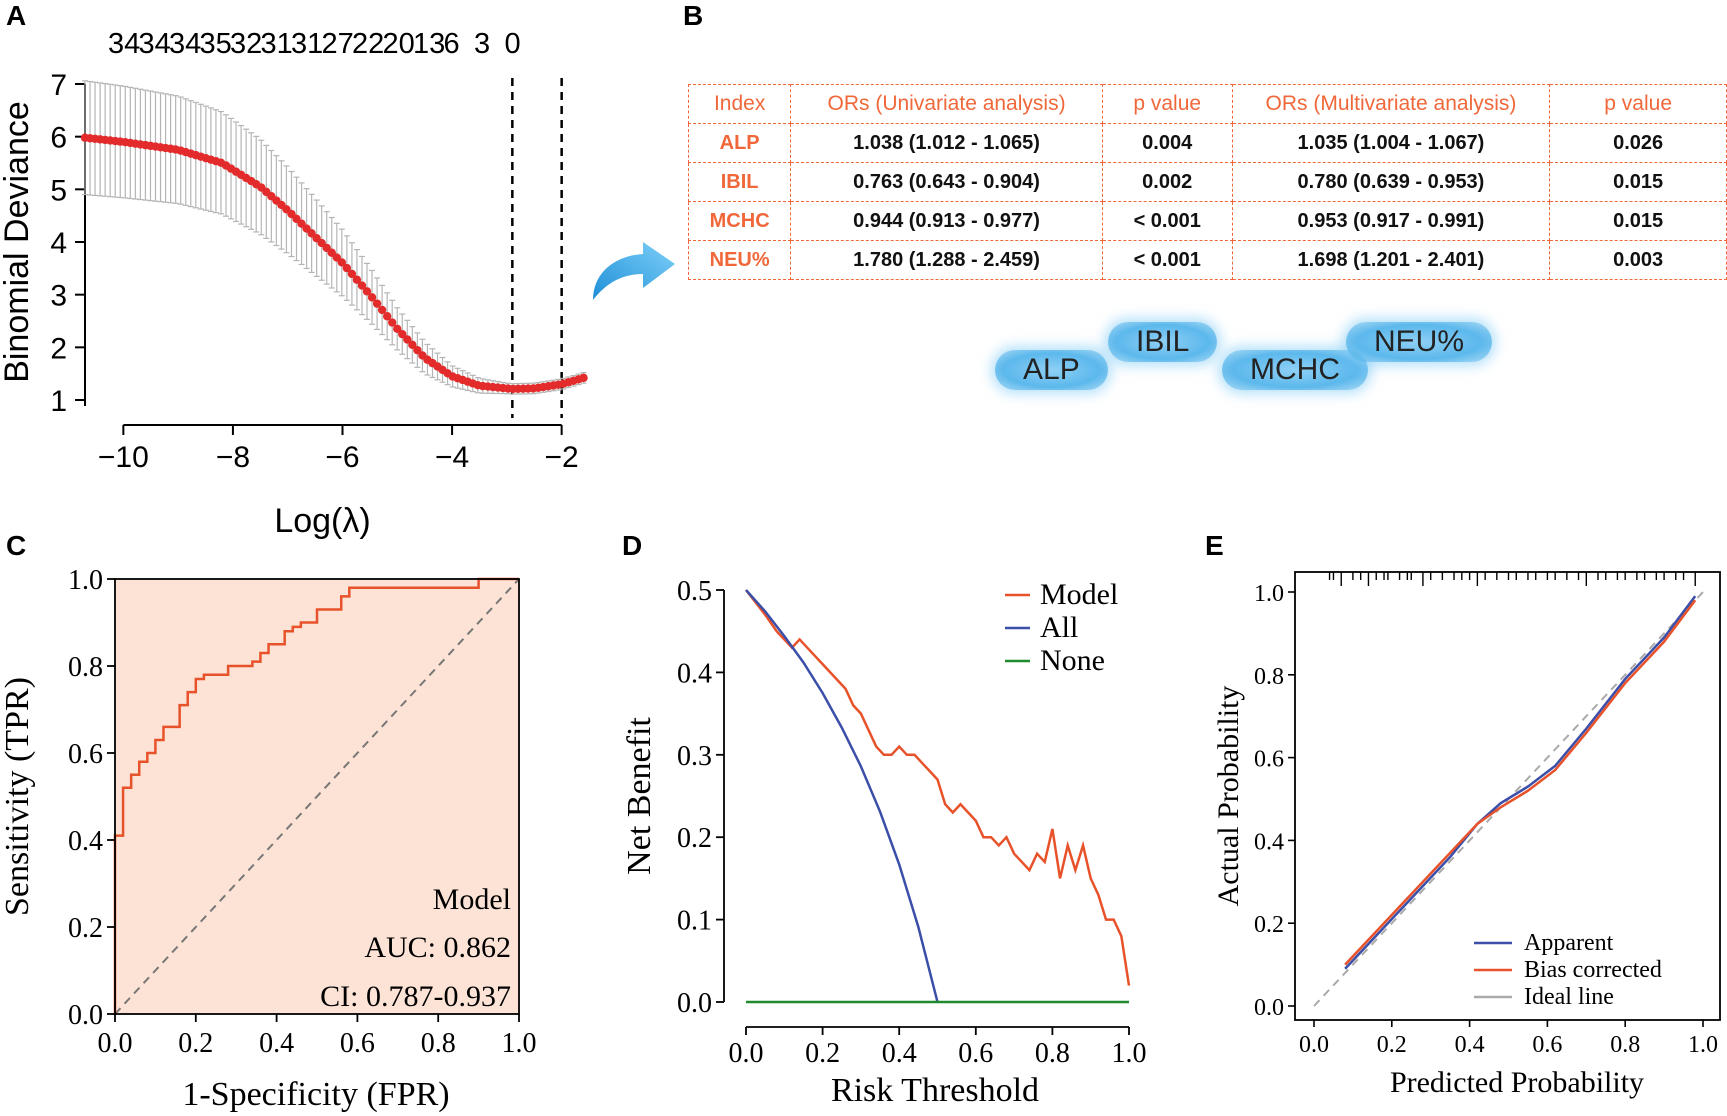  Describe the element at coordinates (246, 44) in the screenshot. I see `top-label: 32` at that location.